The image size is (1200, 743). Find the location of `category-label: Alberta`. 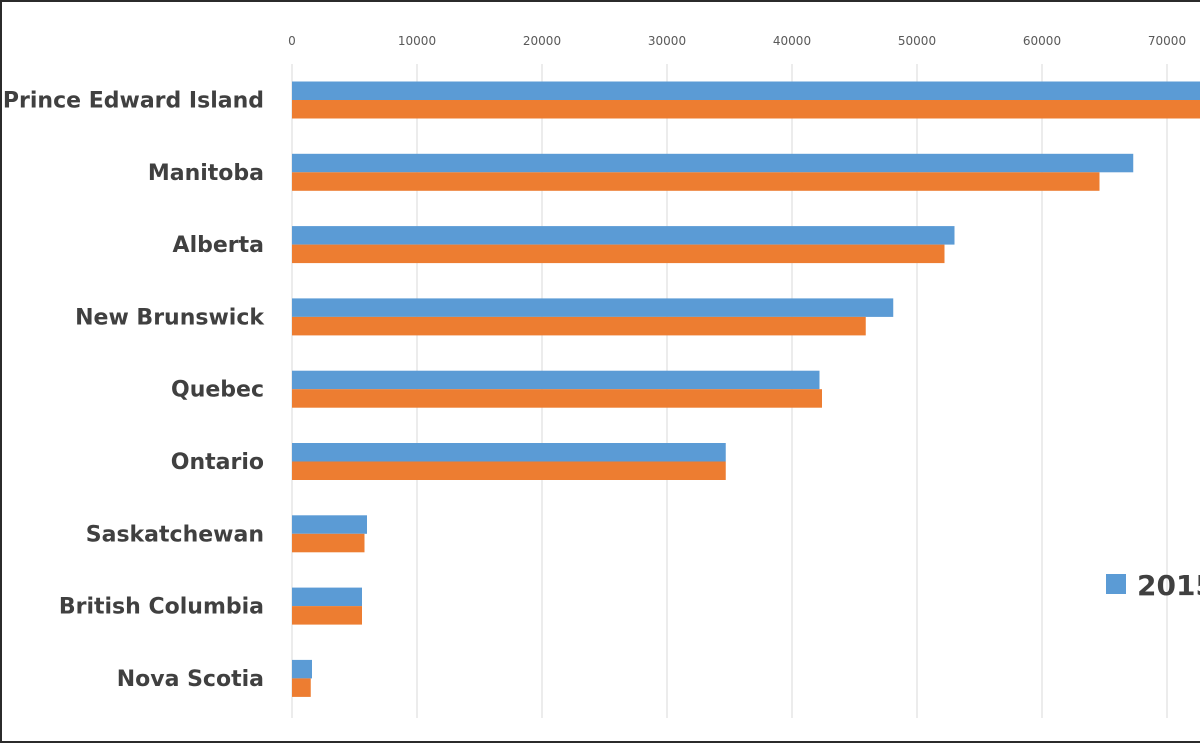

category-label: Alberta is located at coordinates (218, 245).